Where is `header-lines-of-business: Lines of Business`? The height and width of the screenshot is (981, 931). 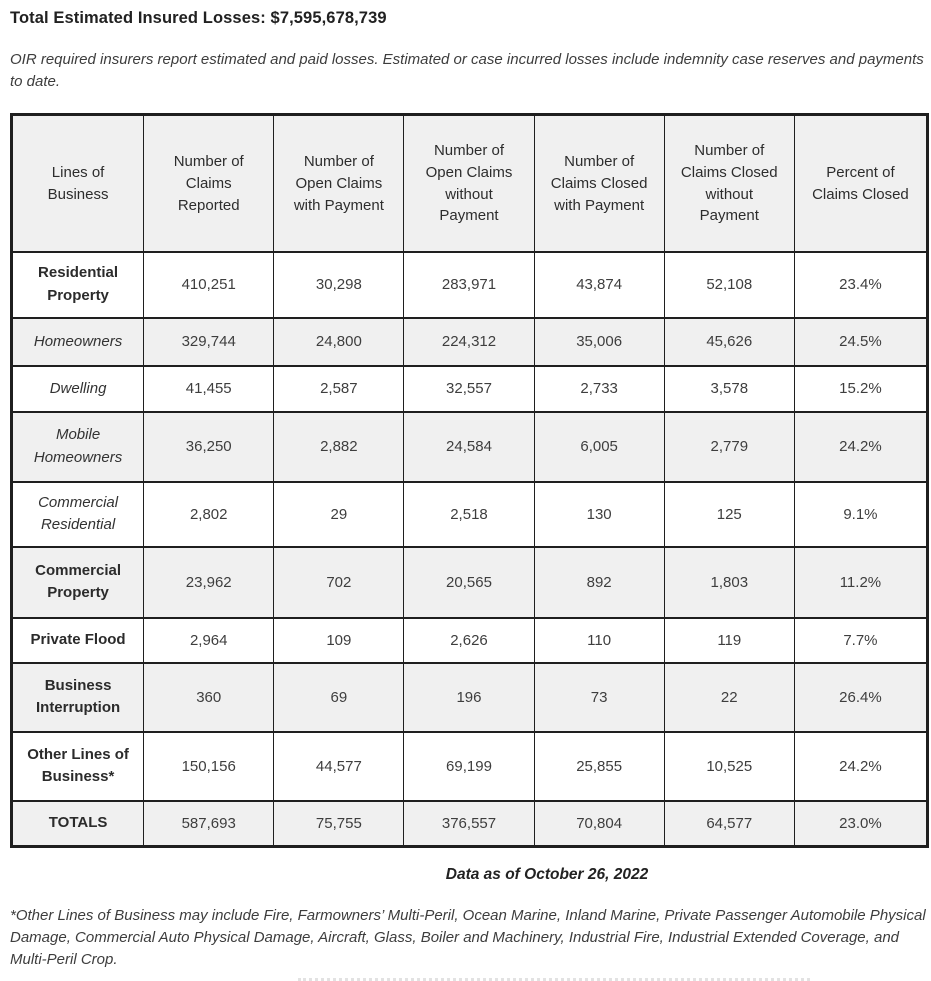
header-lines-of-business: Lines of Business is located at coordinates (77, 183).